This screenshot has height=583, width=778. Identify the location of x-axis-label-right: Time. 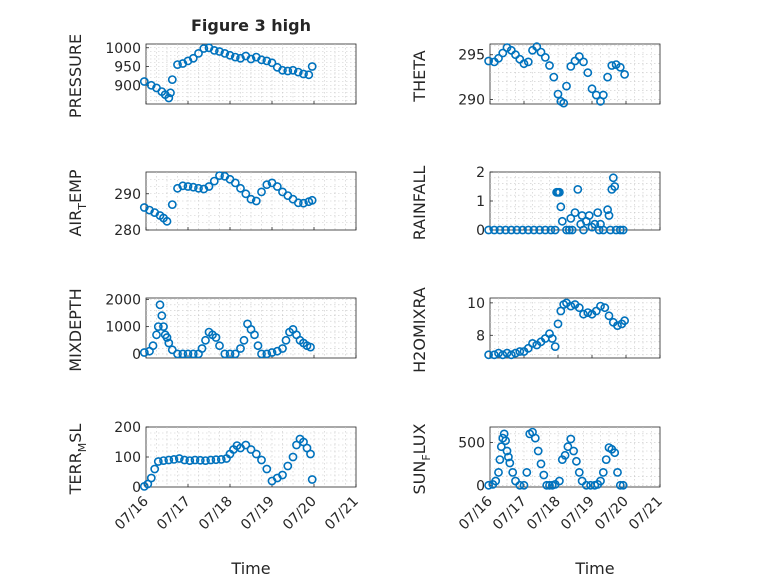
(594, 568).